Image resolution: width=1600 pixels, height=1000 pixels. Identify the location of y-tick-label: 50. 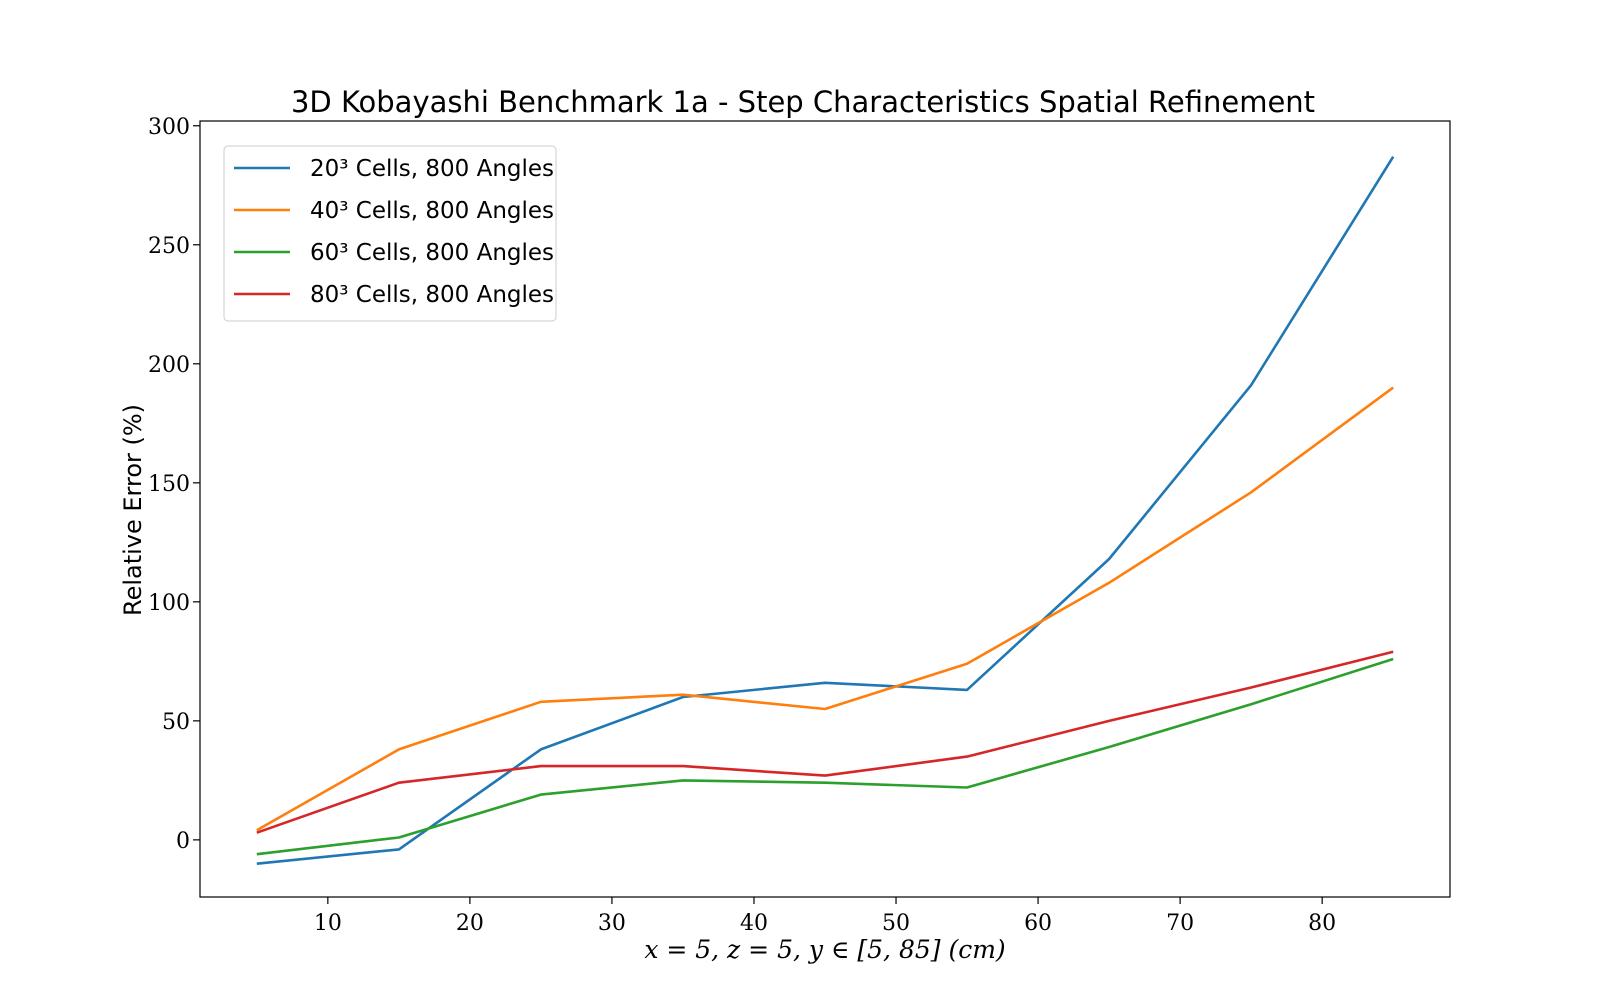
(176, 722).